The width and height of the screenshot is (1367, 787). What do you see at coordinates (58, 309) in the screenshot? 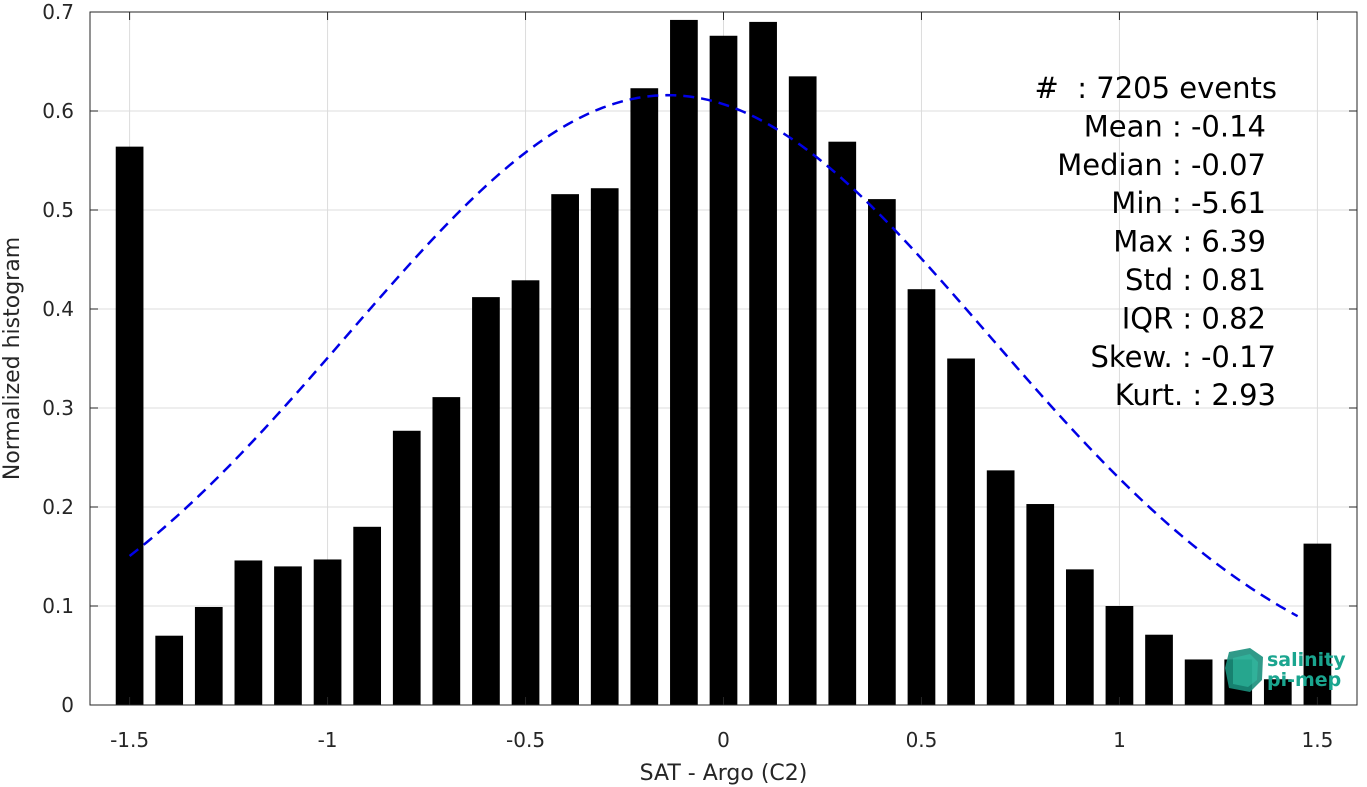
I see `y-tick-label-4: 0.4` at bounding box center [58, 309].